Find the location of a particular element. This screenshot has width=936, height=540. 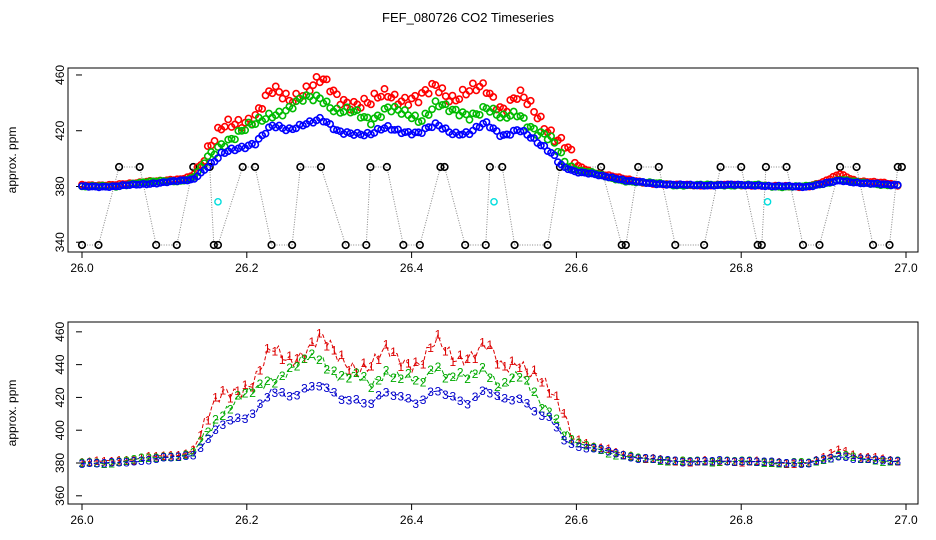

top-xtick-label: 26.0 is located at coordinates (82, 268).